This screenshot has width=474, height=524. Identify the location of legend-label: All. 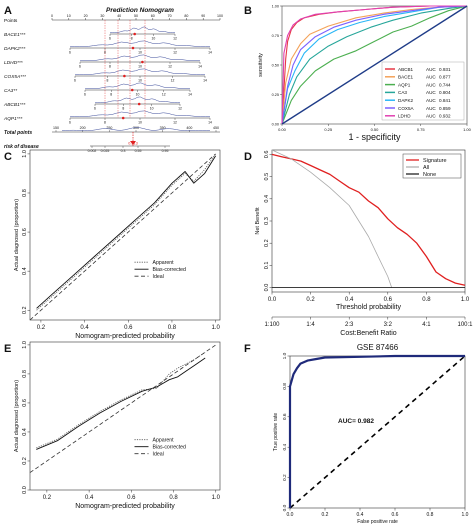
(426, 168).